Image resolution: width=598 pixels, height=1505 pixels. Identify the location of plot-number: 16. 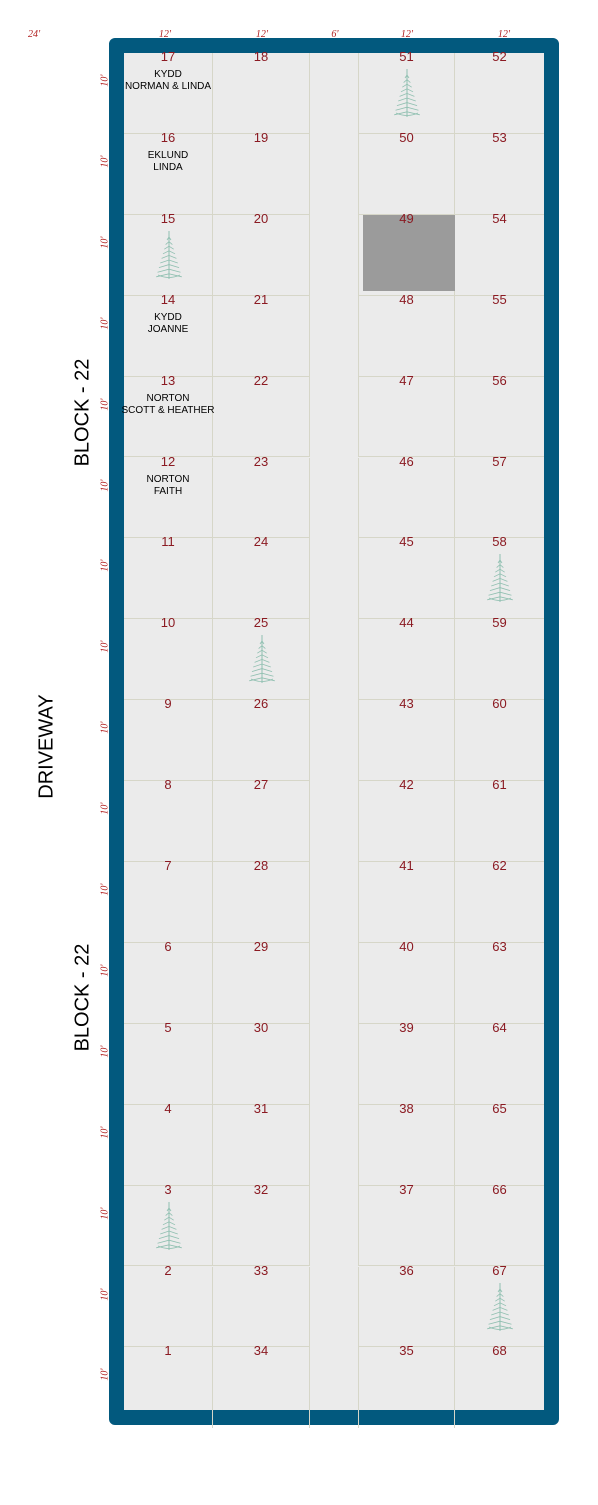
(168, 137).